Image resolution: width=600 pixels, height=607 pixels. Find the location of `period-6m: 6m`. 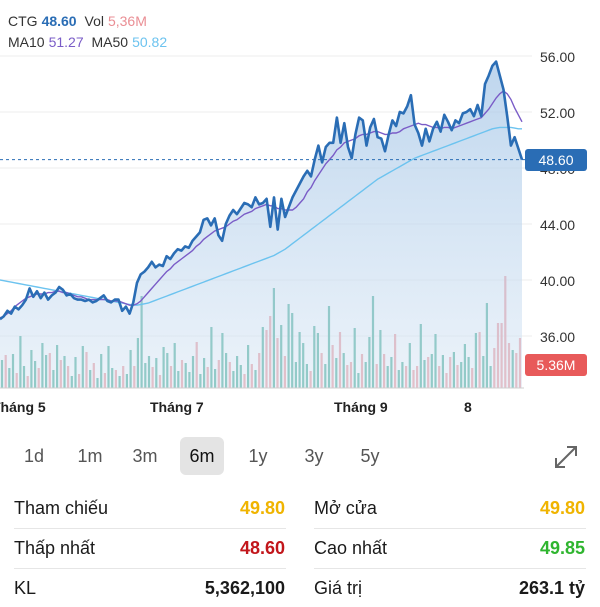

period-6m: 6m is located at coordinates (202, 456).